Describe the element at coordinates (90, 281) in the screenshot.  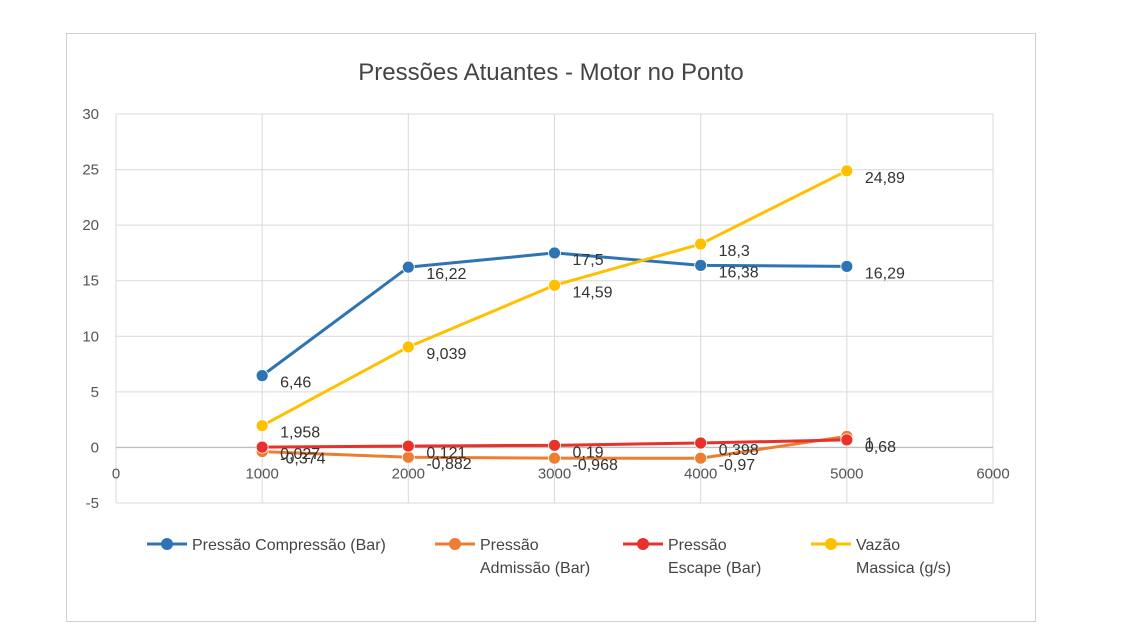
I see `y-tick-label: 15` at that location.